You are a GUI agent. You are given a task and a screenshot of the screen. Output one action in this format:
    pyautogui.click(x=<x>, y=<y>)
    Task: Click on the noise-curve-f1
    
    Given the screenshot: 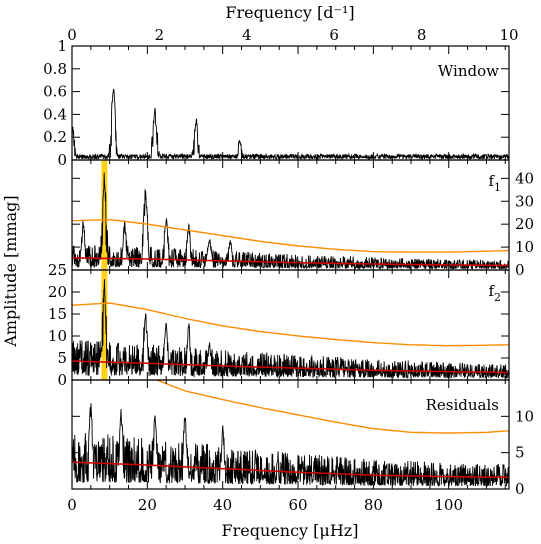 What is the action you would take?
    pyautogui.click(x=290, y=262)
    